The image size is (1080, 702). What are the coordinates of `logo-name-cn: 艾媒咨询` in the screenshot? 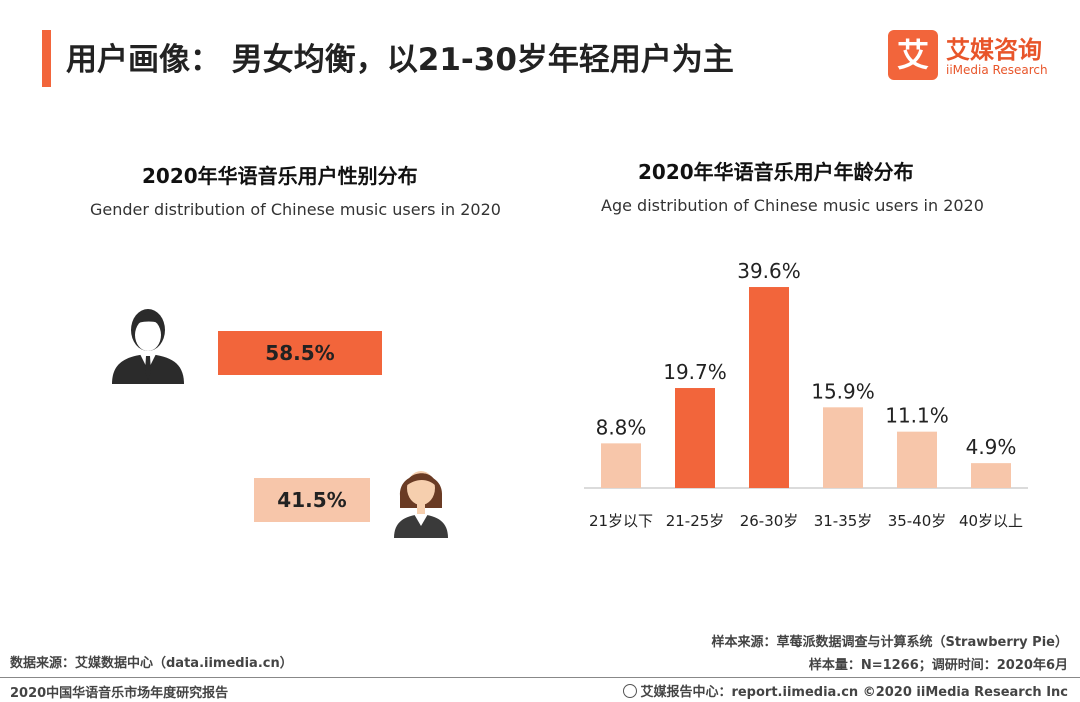 It's located at (994, 50).